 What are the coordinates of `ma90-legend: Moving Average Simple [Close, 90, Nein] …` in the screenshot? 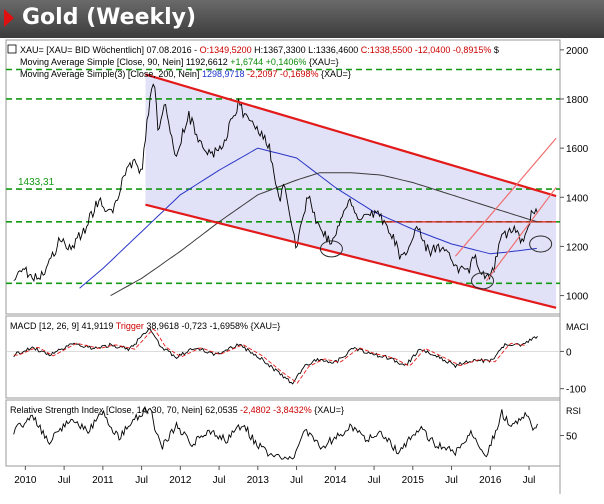 It's located at (179, 62).